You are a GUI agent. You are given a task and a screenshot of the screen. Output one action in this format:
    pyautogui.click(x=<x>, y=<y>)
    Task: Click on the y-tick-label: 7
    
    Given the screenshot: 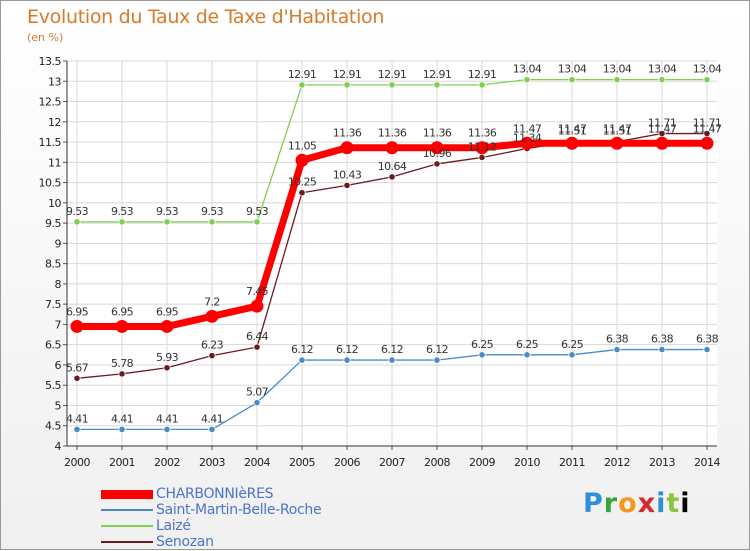 What is the action you would take?
    pyautogui.click(x=58, y=324)
    